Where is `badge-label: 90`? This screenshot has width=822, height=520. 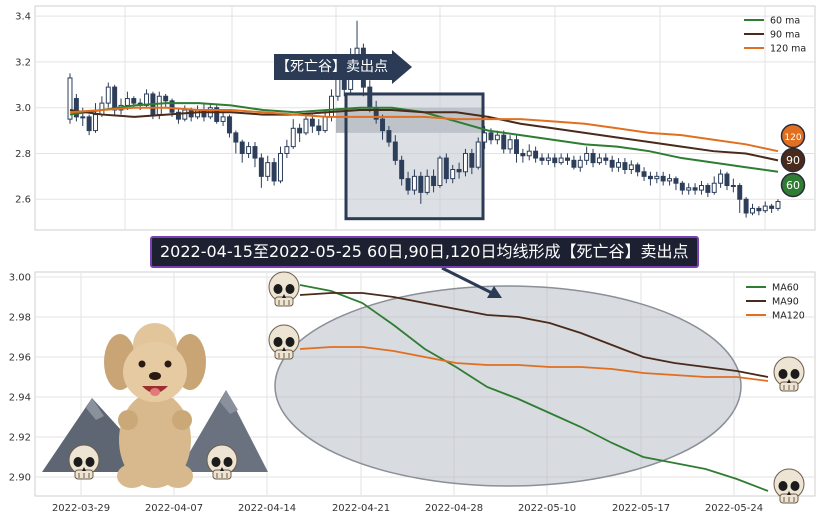 badge-label: 90 is located at coordinates (793, 160).